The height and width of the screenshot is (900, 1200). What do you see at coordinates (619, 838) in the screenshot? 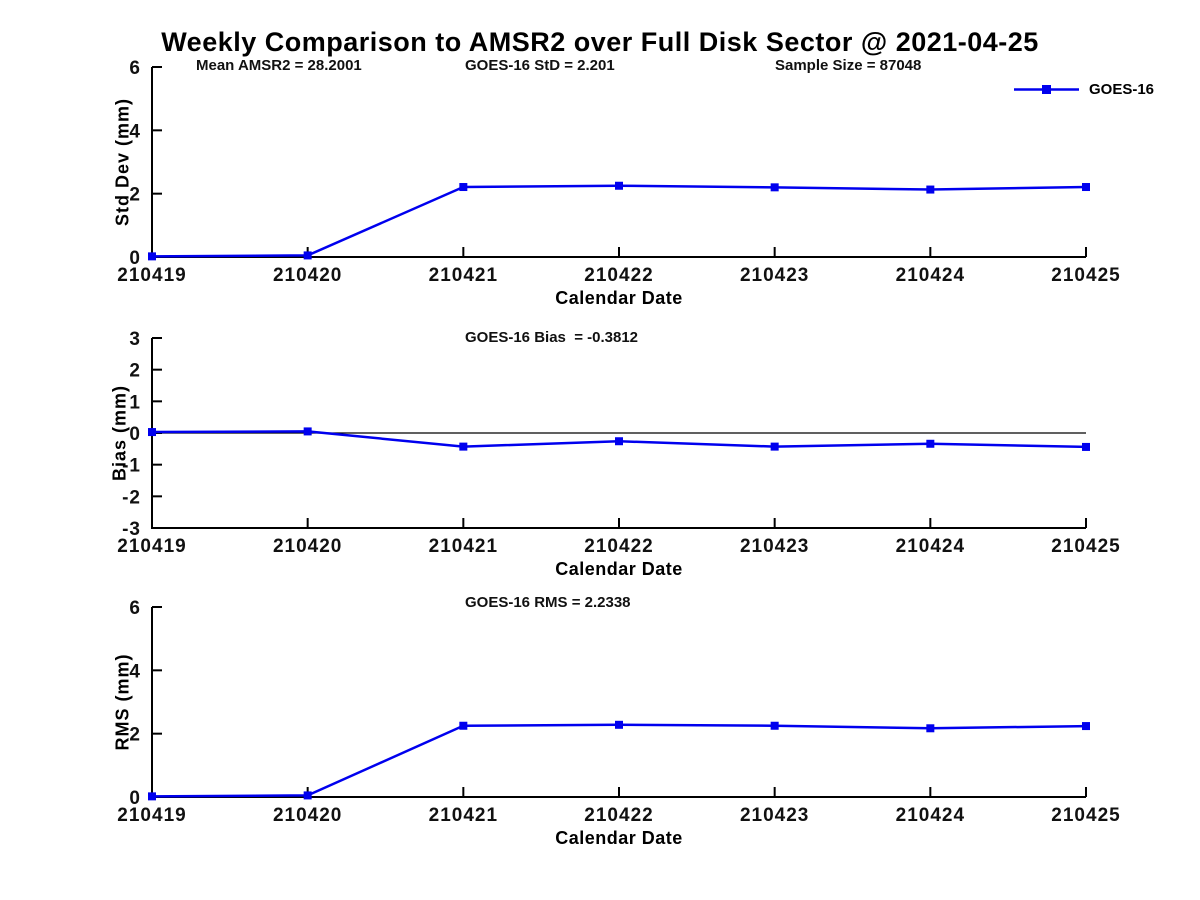
I see `x-axis-label-3: Calendar Date` at bounding box center [619, 838].